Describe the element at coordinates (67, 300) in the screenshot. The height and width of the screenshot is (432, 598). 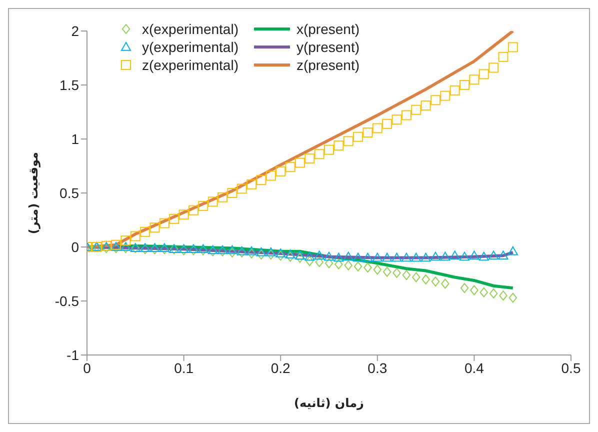
I see `y-tick-label: -0.5` at that location.